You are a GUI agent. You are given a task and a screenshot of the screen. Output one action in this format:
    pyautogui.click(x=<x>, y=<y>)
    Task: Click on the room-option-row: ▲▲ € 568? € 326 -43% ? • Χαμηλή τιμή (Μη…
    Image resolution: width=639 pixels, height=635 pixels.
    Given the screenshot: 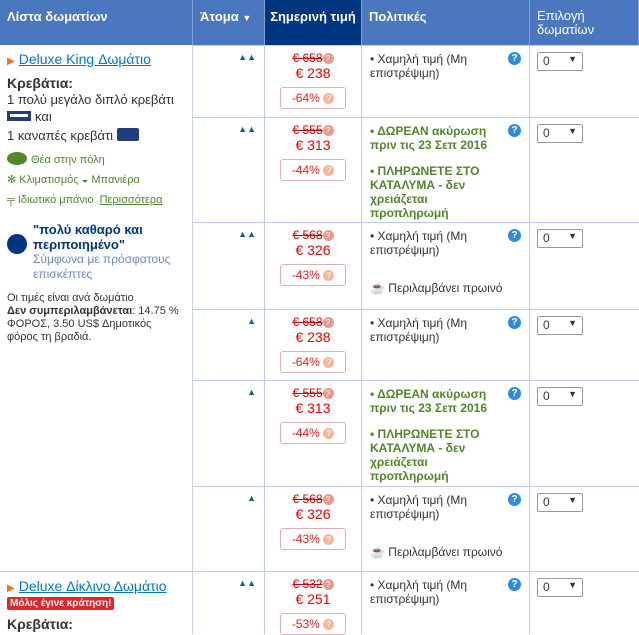 What is the action you would take?
    pyautogui.click(x=416, y=265)
    